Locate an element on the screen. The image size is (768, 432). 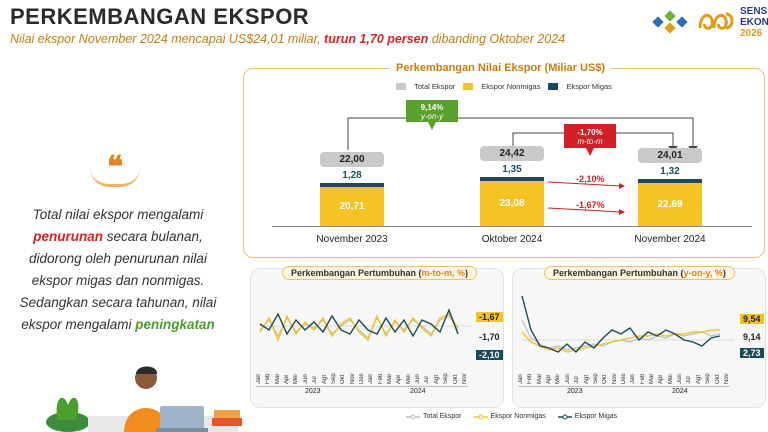
subtitle-highlight: turun 1,70 persen is located at coordinates (376, 39).